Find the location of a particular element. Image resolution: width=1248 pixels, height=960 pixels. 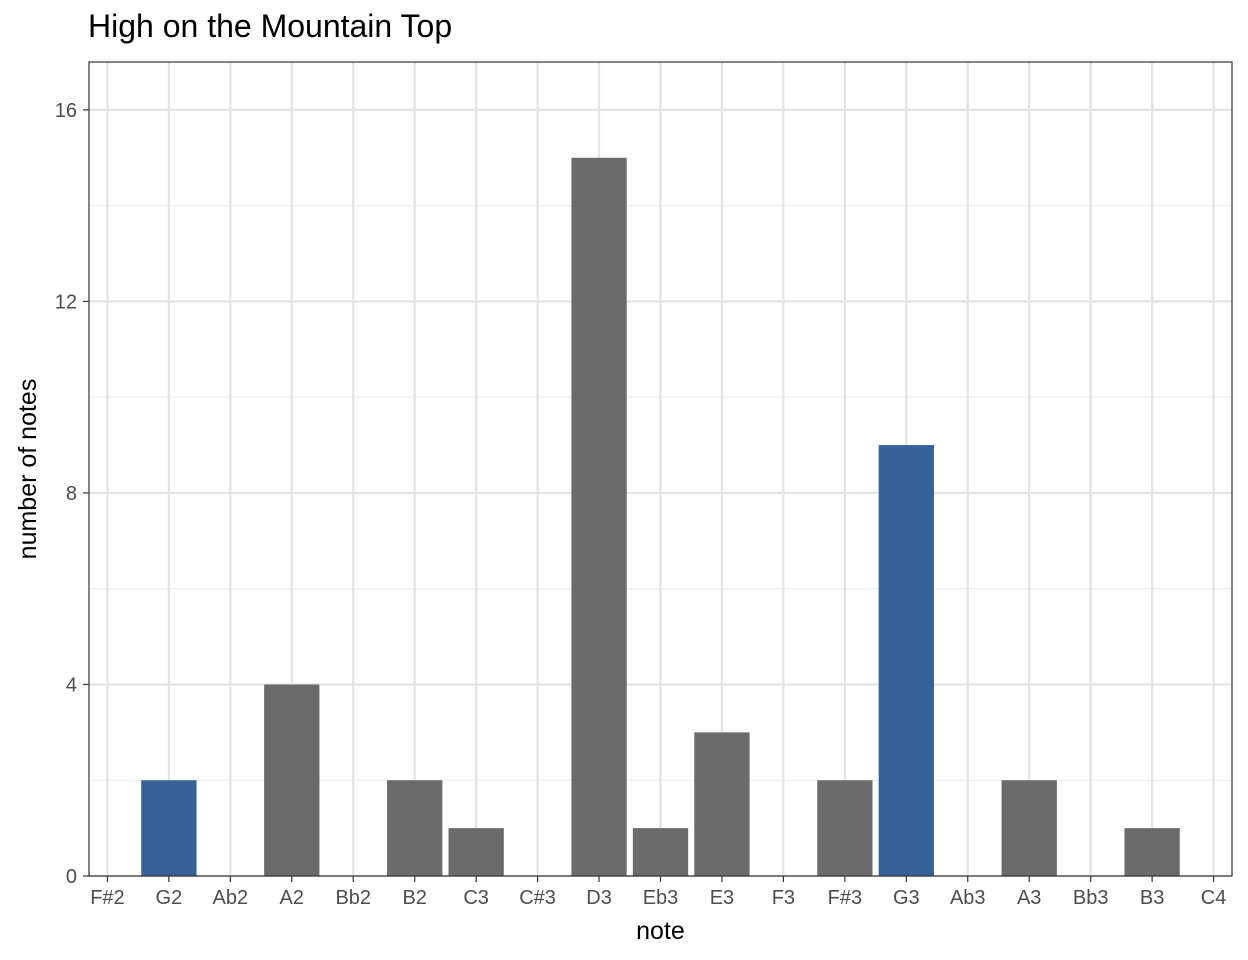

y-tick-label: 12 is located at coordinates (66, 302).